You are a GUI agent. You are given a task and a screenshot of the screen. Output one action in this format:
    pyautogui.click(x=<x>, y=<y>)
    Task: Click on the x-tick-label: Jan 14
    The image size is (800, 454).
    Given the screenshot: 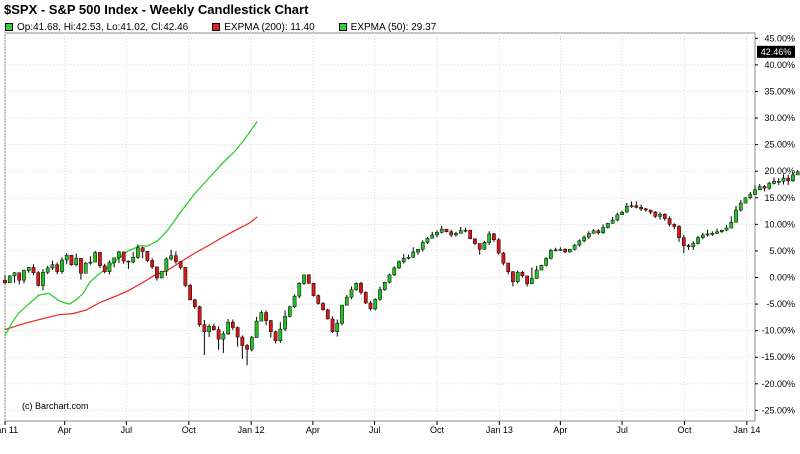 What is the action you would take?
    pyautogui.click(x=746, y=430)
    